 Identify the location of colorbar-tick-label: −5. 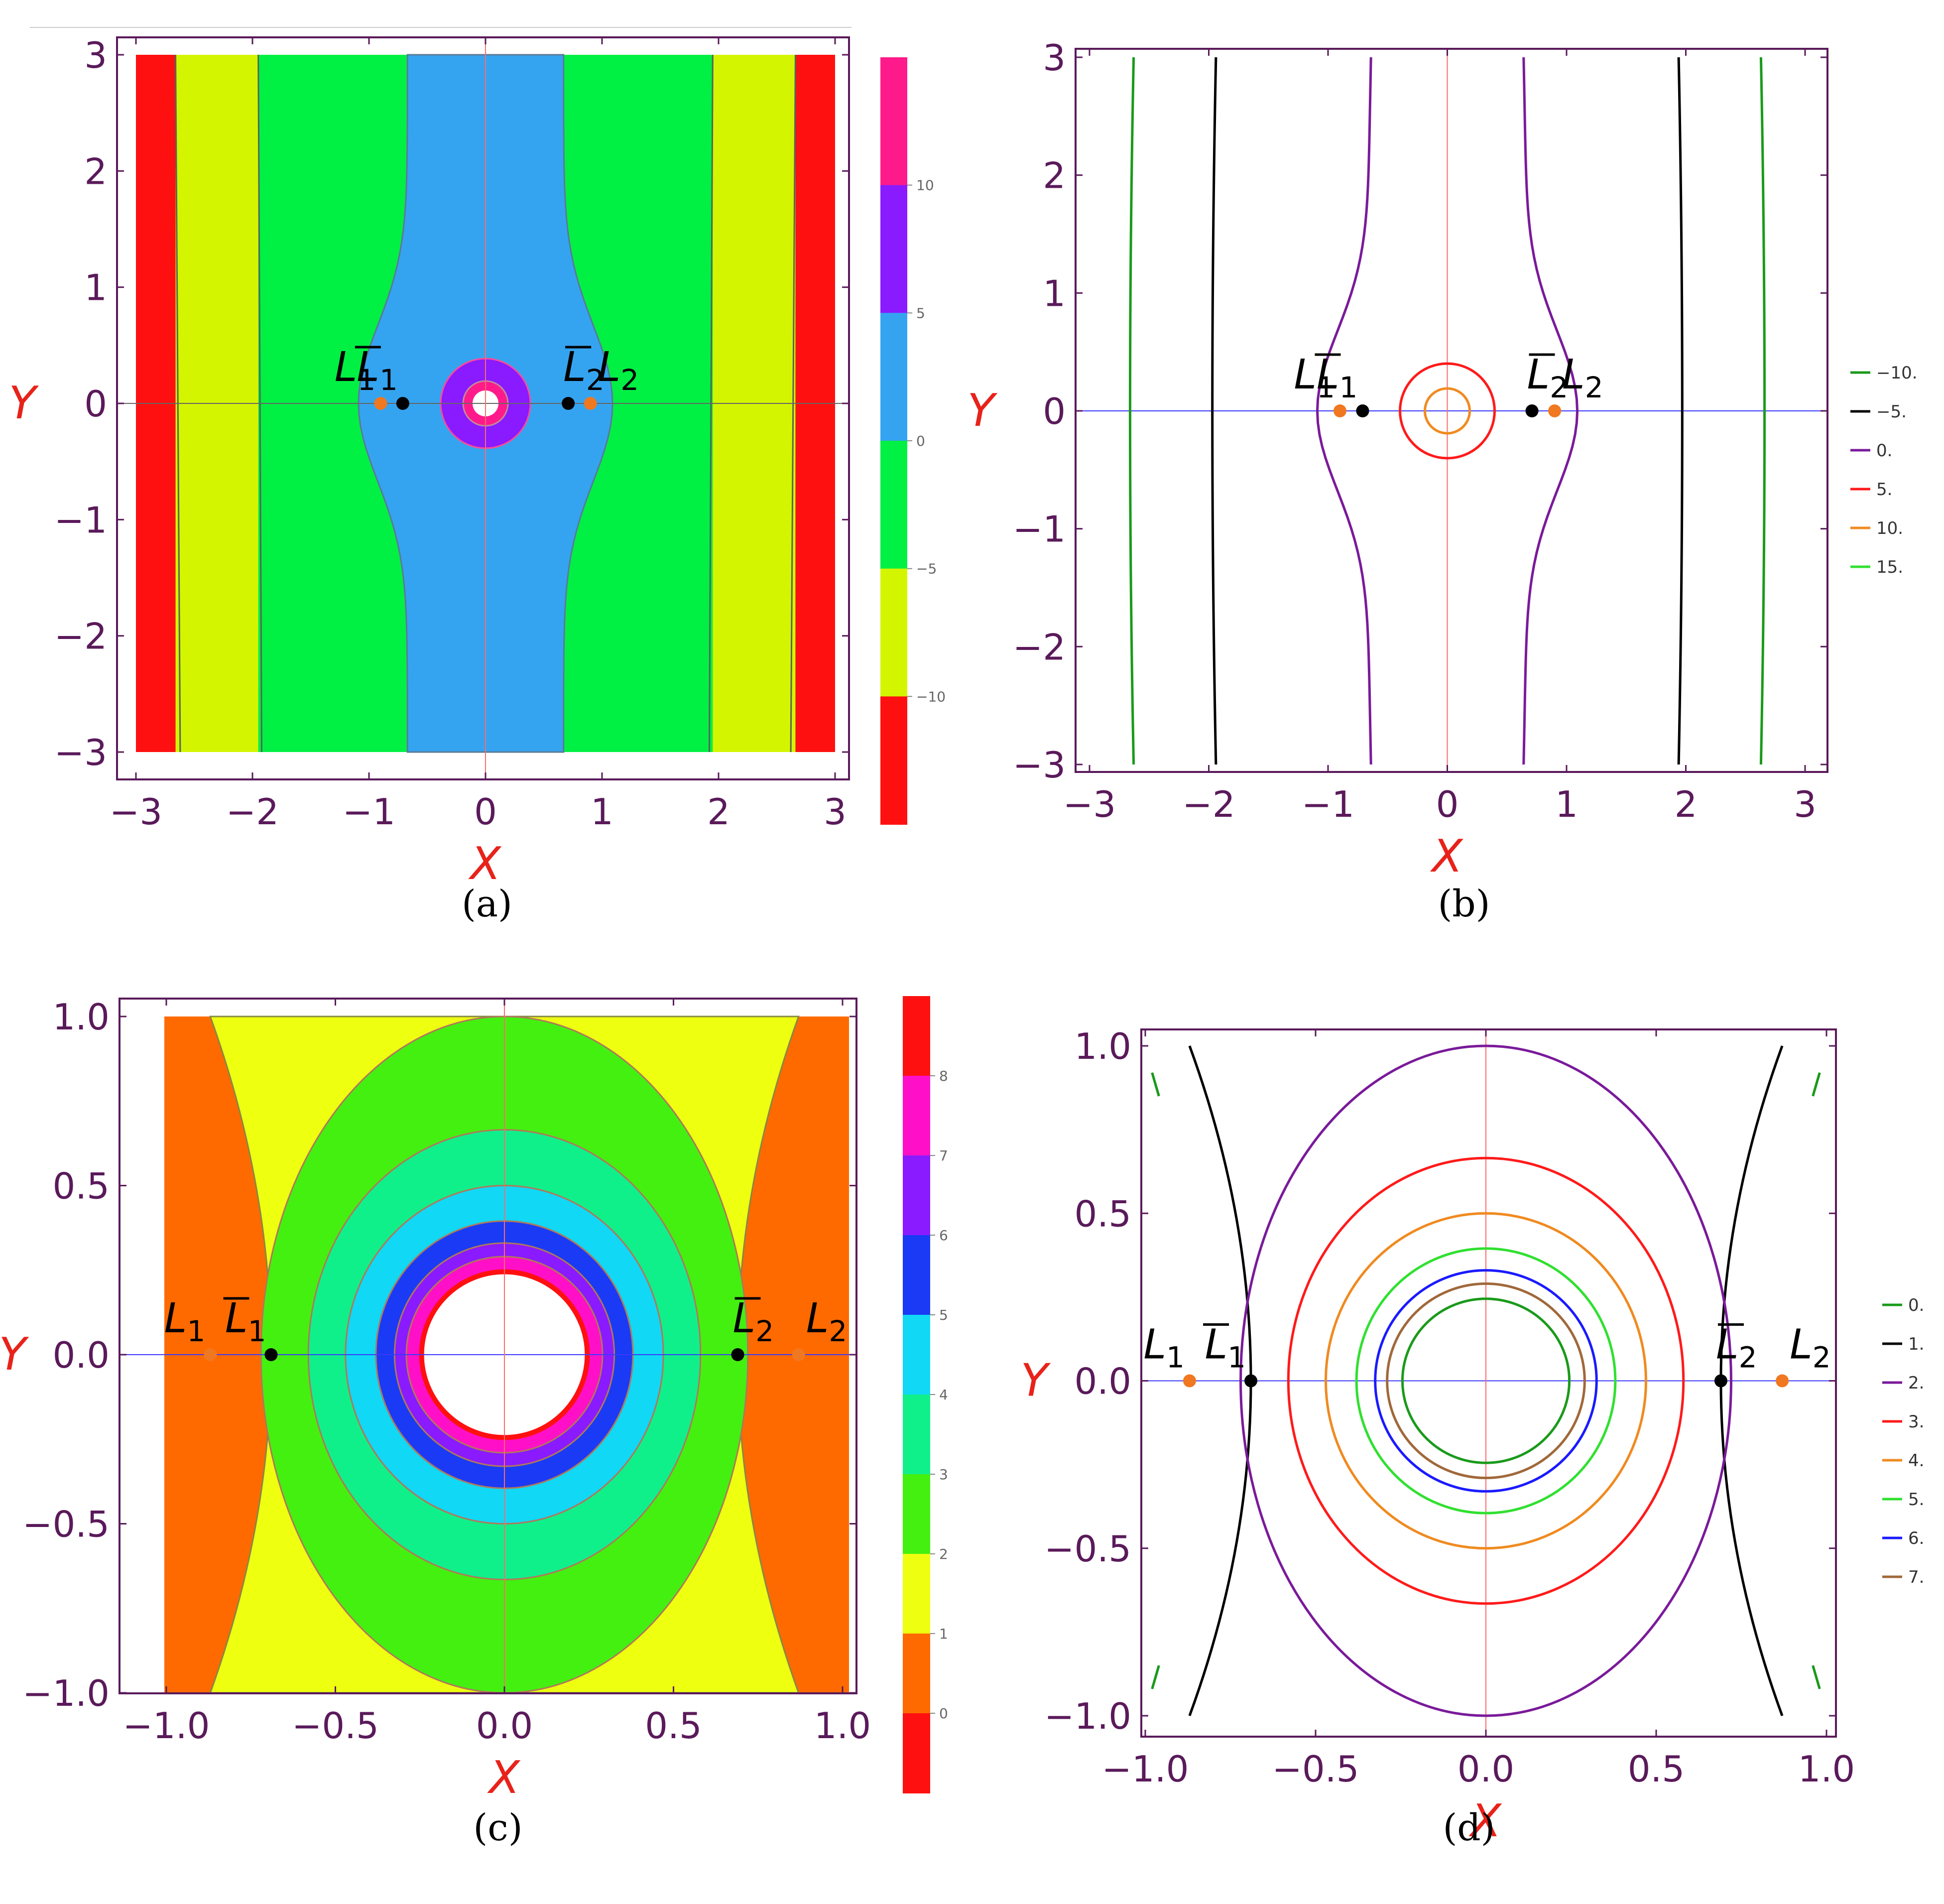
(927, 569).